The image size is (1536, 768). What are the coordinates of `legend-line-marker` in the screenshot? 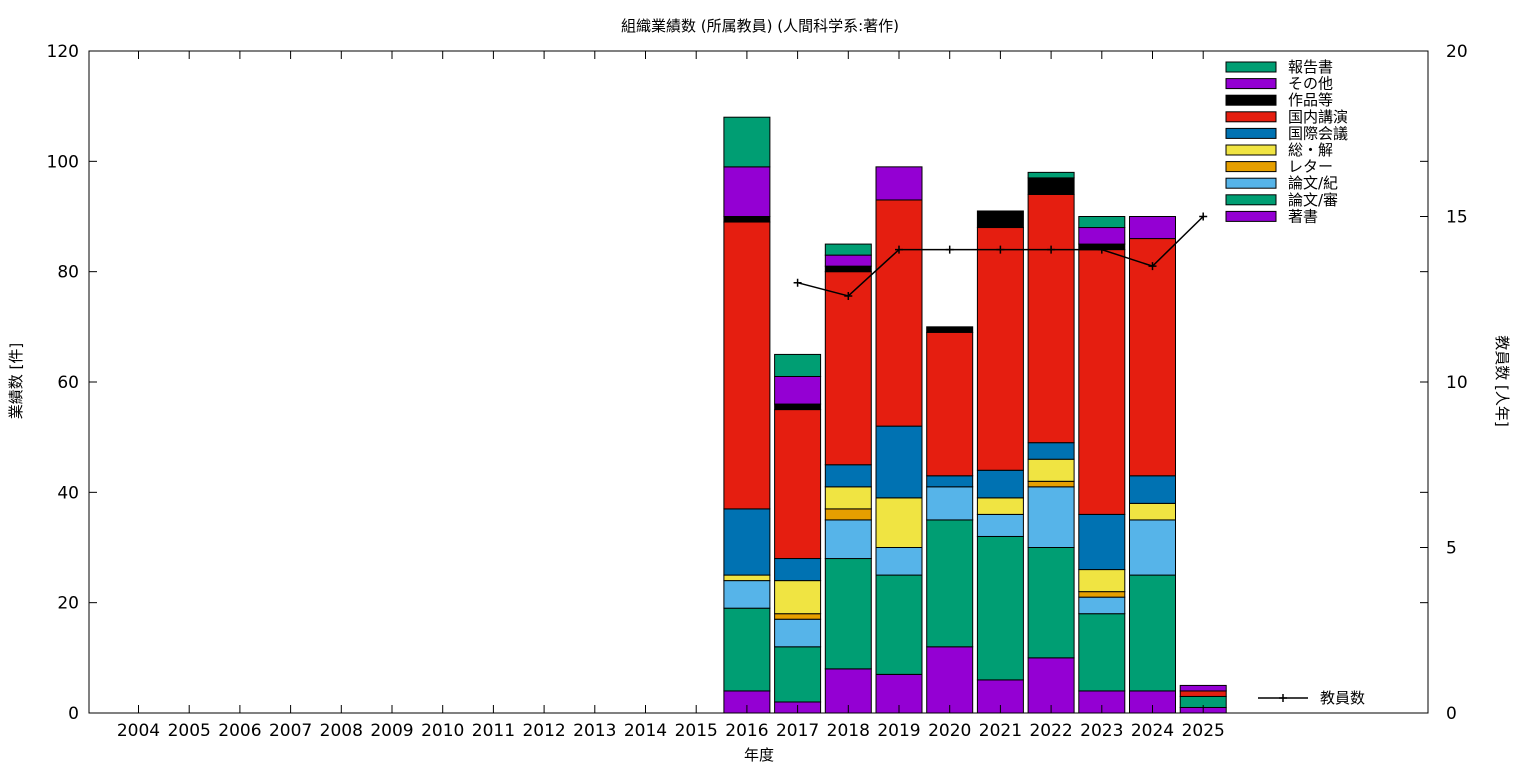 It's located at (1283, 698).